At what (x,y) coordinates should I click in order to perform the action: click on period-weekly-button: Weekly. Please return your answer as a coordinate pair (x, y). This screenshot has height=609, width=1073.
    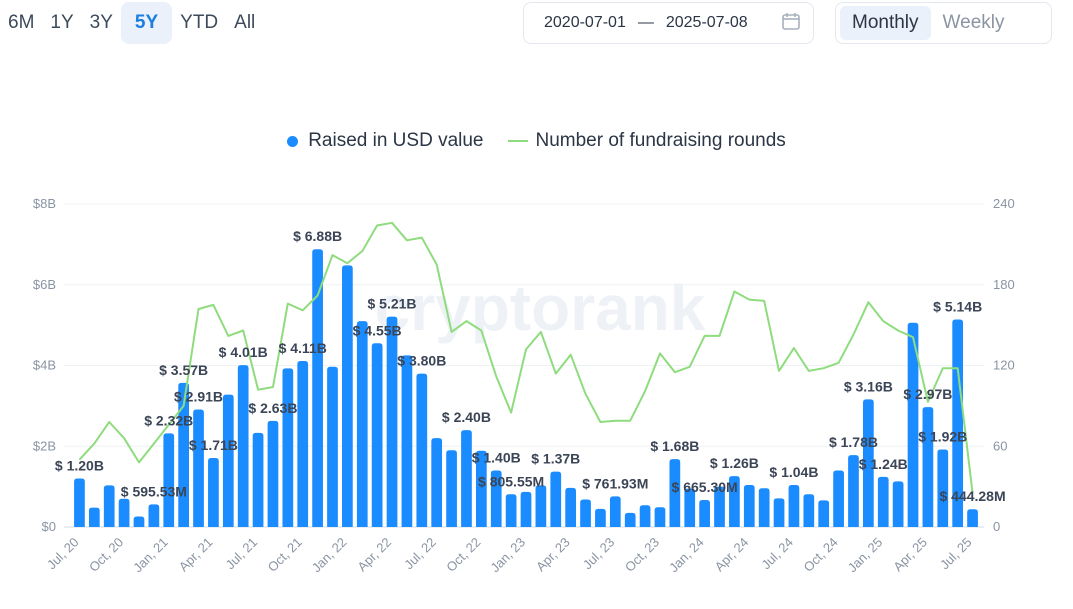
    Looking at the image, I should click on (973, 22).